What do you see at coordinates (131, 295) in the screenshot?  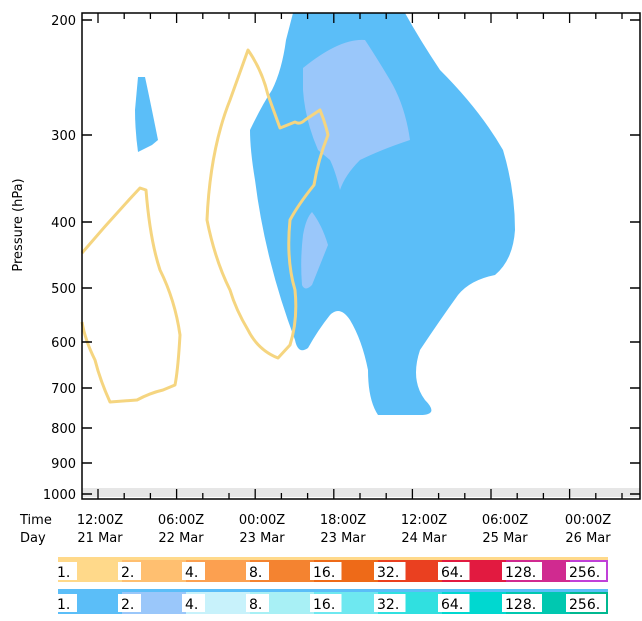 I see `orange-contour-left` at bounding box center [131, 295].